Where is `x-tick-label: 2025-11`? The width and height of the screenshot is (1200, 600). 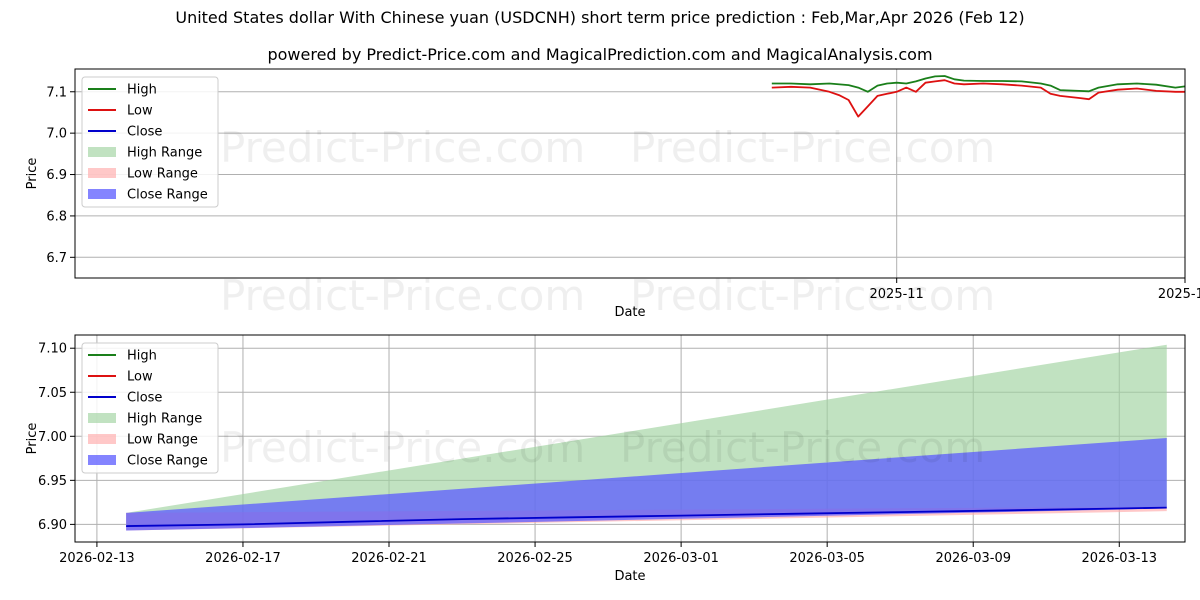
x-tick-label: 2025-11 is located at coordinates (897, 294).